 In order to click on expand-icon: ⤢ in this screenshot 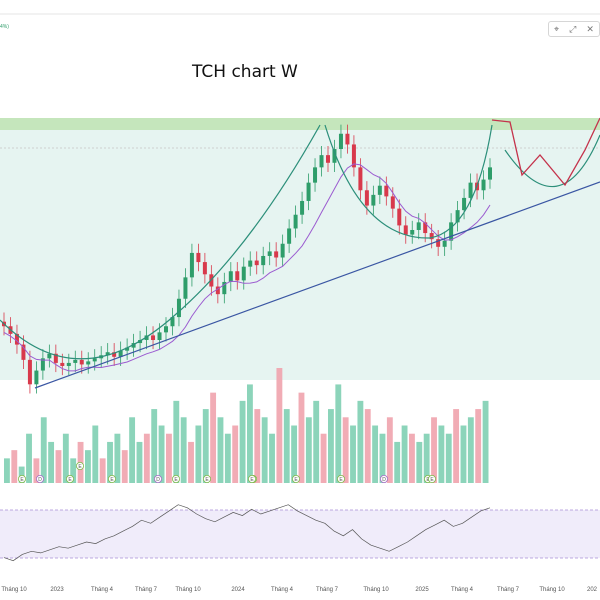, I will do `click(573, 28)`.